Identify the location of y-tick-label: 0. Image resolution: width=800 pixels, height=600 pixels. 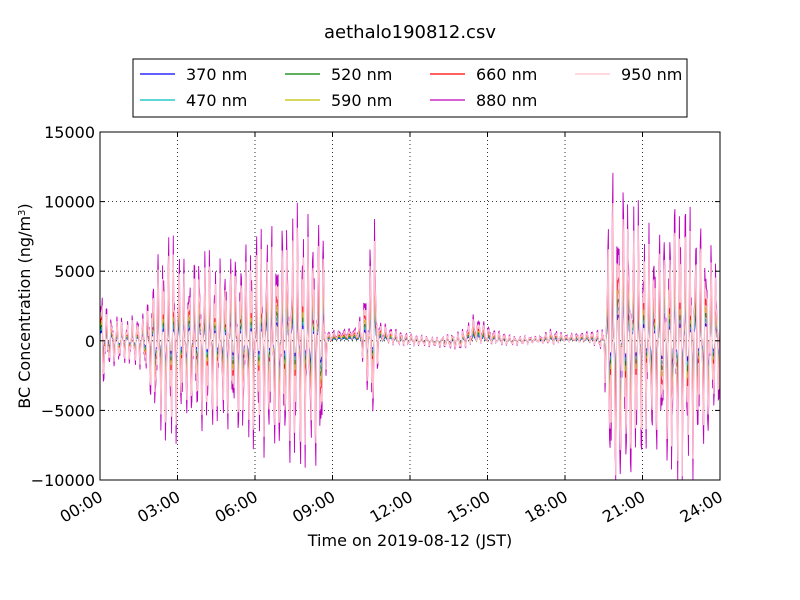
(90, 341).